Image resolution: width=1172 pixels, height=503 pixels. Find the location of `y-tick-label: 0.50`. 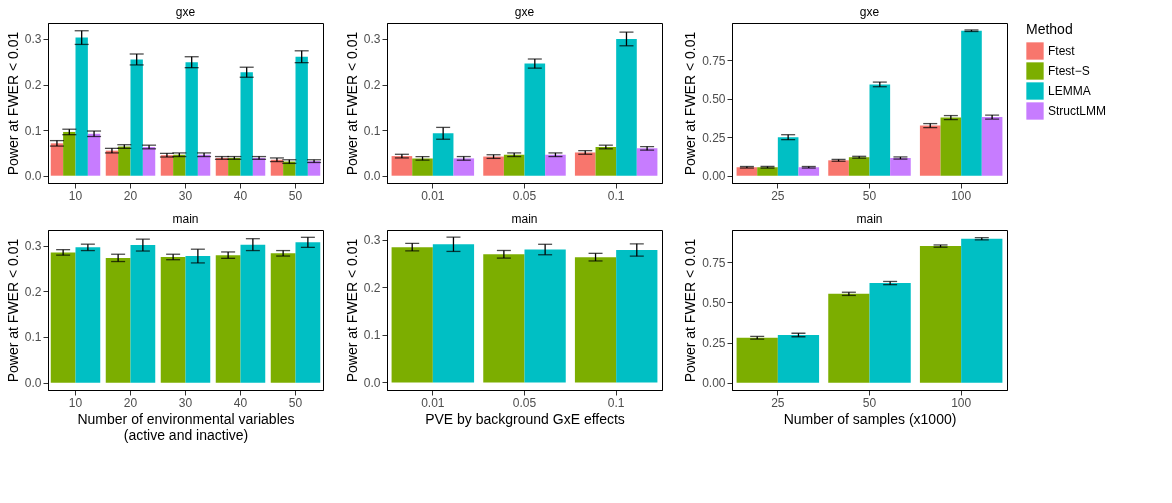

y-tick-label: 0.50 is located at coordinates (714, 302).